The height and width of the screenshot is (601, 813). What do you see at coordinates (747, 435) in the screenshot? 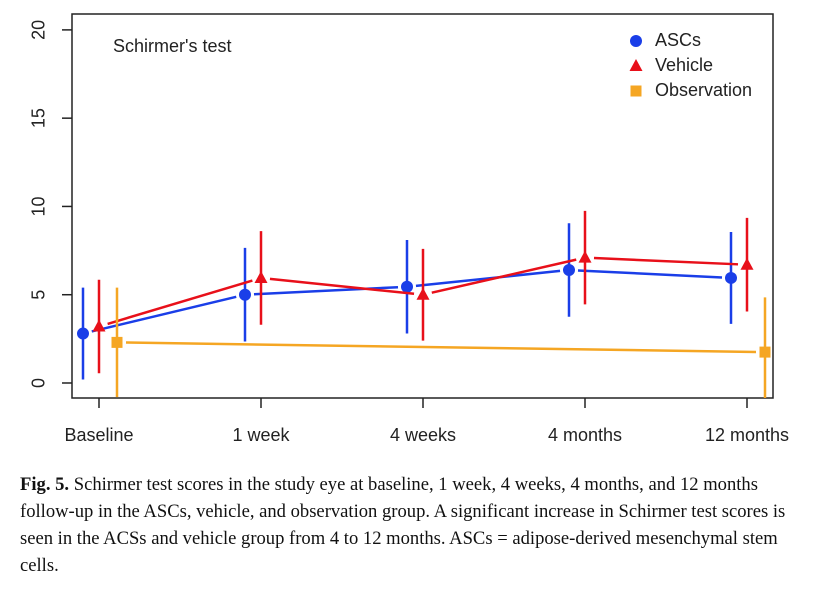
I see `x-tick-label: 12 months` at bounding box center [747, 435].